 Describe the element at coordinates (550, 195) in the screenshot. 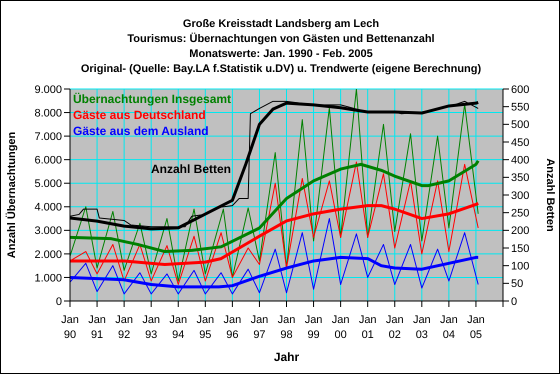

I see `y2-axis-title: Anzahl Betten` at that location.